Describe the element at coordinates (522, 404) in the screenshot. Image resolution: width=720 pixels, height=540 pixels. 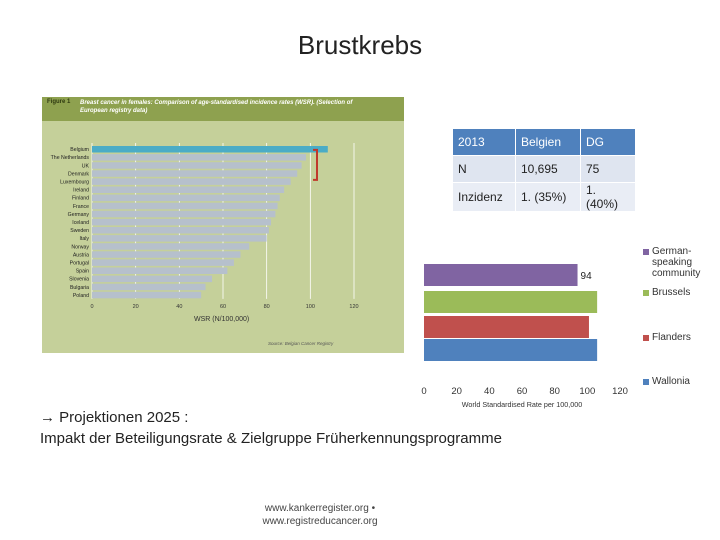
I see `x-axis-label: World Standardised Rate per 100,000` at that location.